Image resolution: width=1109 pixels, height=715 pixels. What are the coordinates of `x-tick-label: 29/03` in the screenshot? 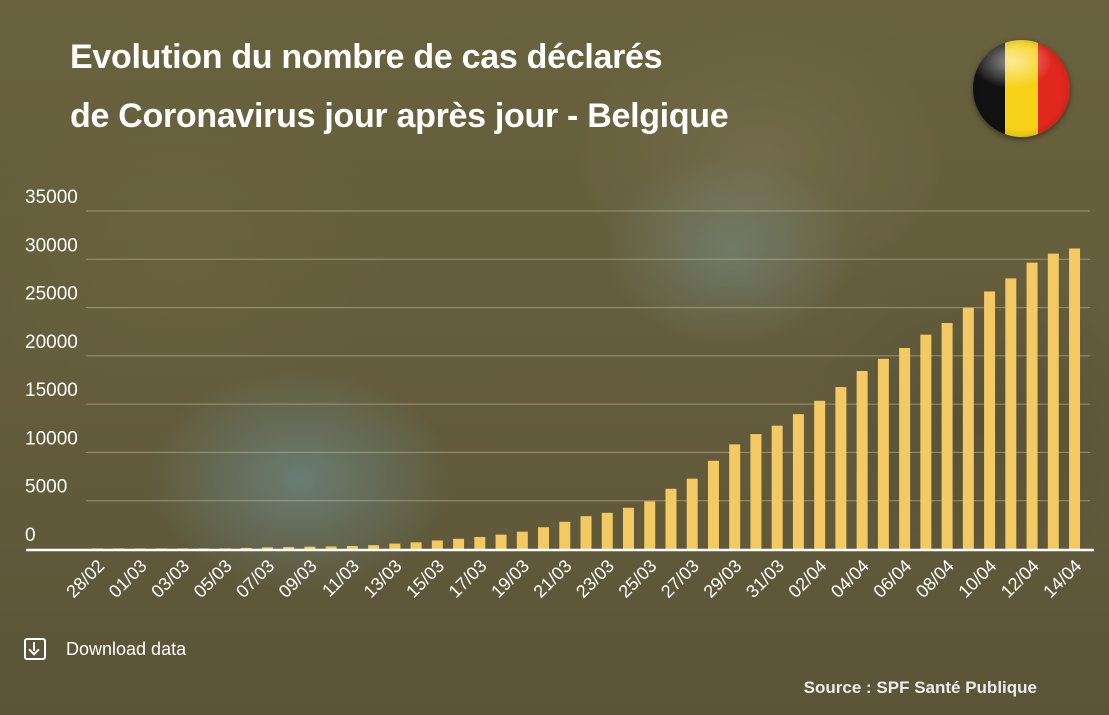 It's located at (723, 579).